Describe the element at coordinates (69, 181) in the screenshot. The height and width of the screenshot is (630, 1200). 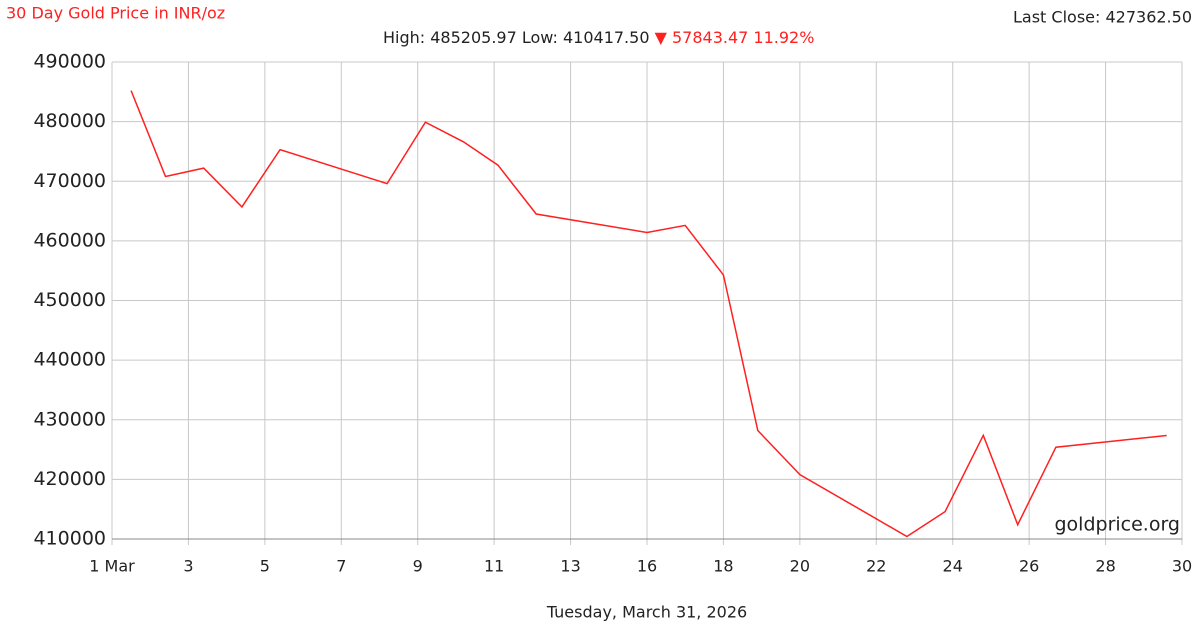
I see `y-tick-label: 470000` at that location.